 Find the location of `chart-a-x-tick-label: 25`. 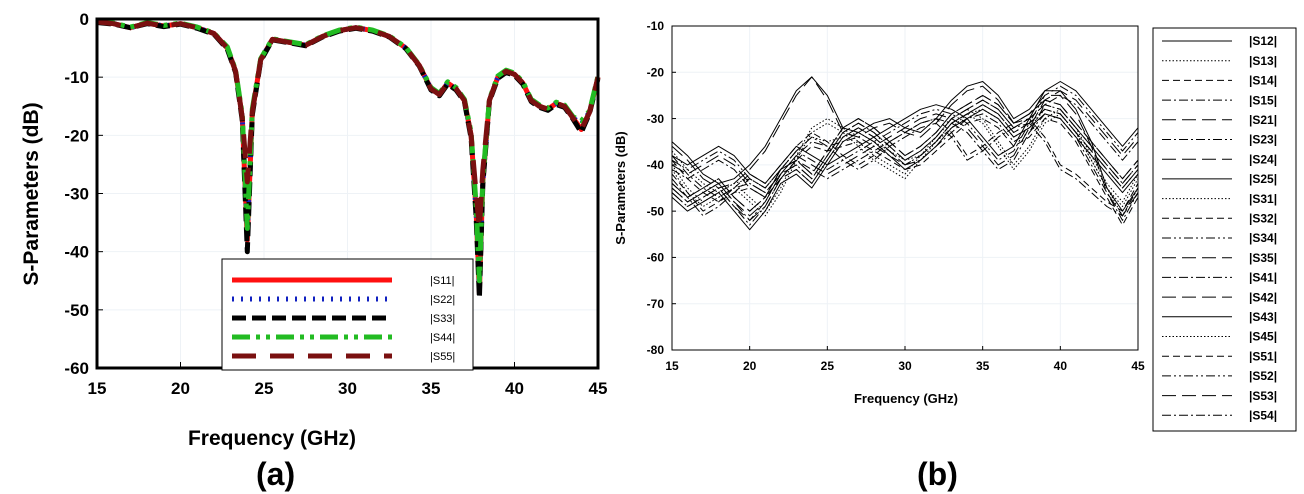

chart-a-x-tick-label: 25 is located at coordinates (264, 388).